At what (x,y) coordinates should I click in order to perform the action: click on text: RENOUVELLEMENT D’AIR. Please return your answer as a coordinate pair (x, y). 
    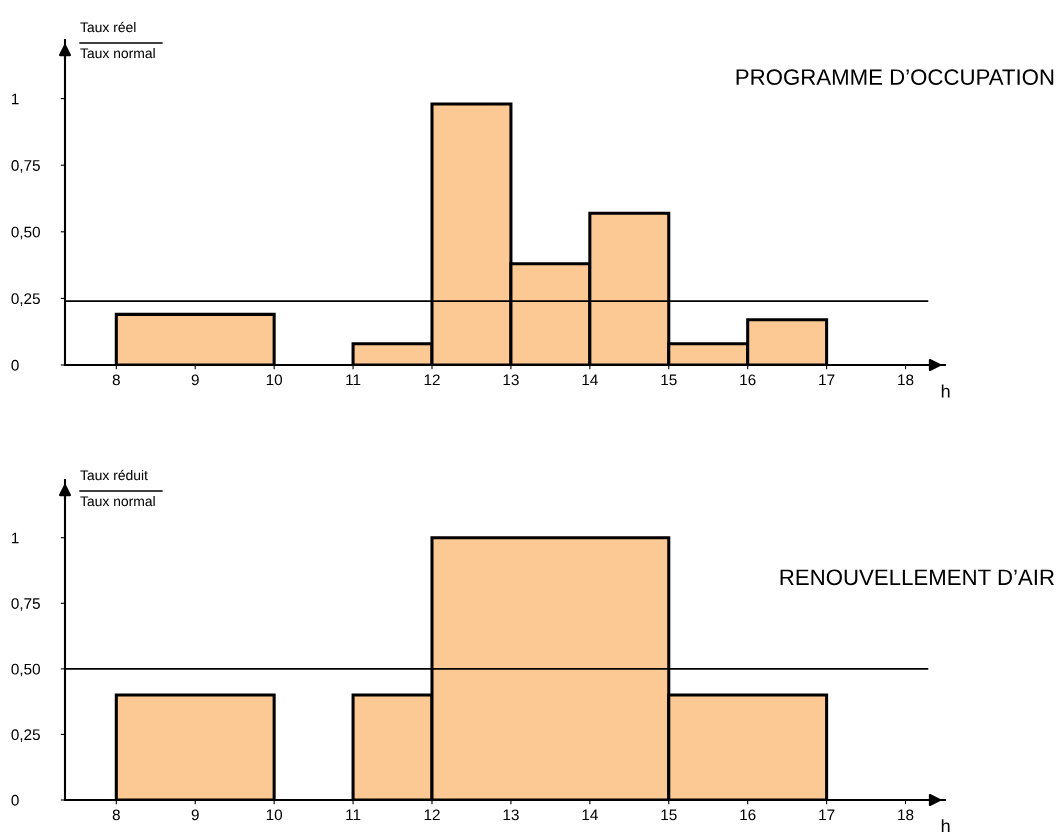
    Looking at the image, I should click on (917, 577).